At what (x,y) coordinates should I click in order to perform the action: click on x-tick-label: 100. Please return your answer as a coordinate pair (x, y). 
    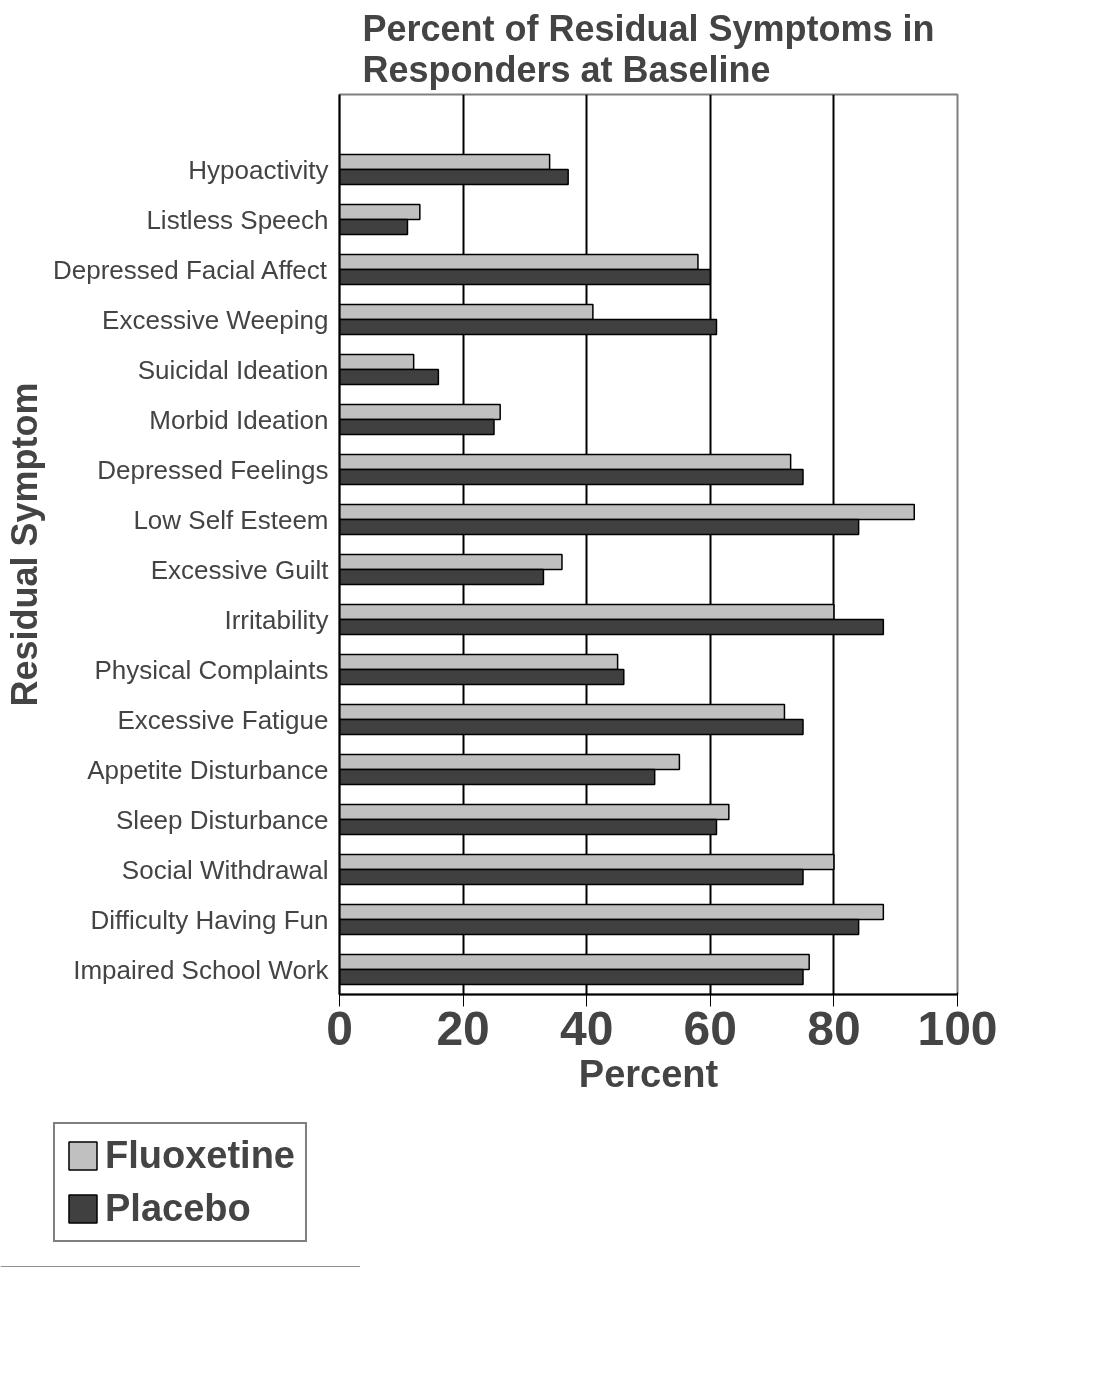
    Looking at the image, I should click on (957, 1028).